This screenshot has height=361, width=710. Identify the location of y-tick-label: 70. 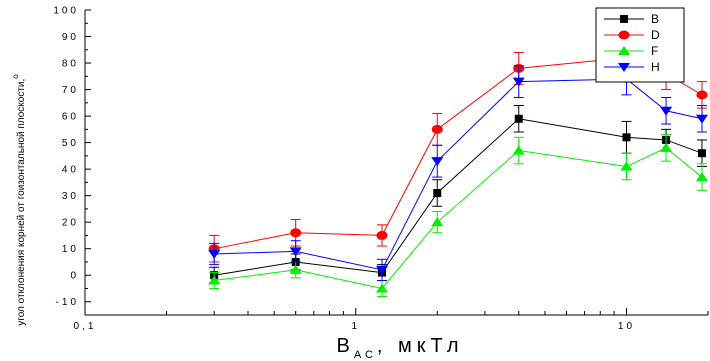
(70, 90).